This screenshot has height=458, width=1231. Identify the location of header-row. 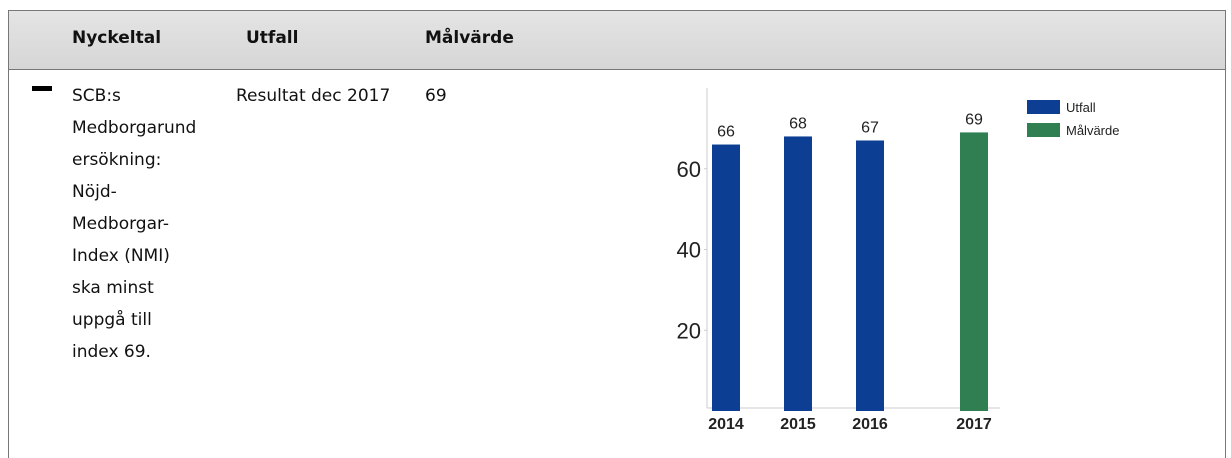
(616, 40).